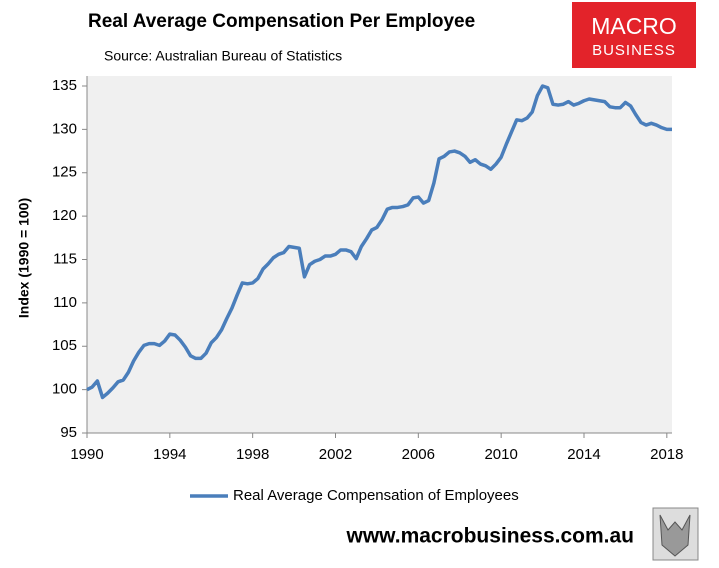  What do you see at coordinates (68, 432) in the screenshot?
I see `y-tick-label: 95` at bounding box center [68, 432].